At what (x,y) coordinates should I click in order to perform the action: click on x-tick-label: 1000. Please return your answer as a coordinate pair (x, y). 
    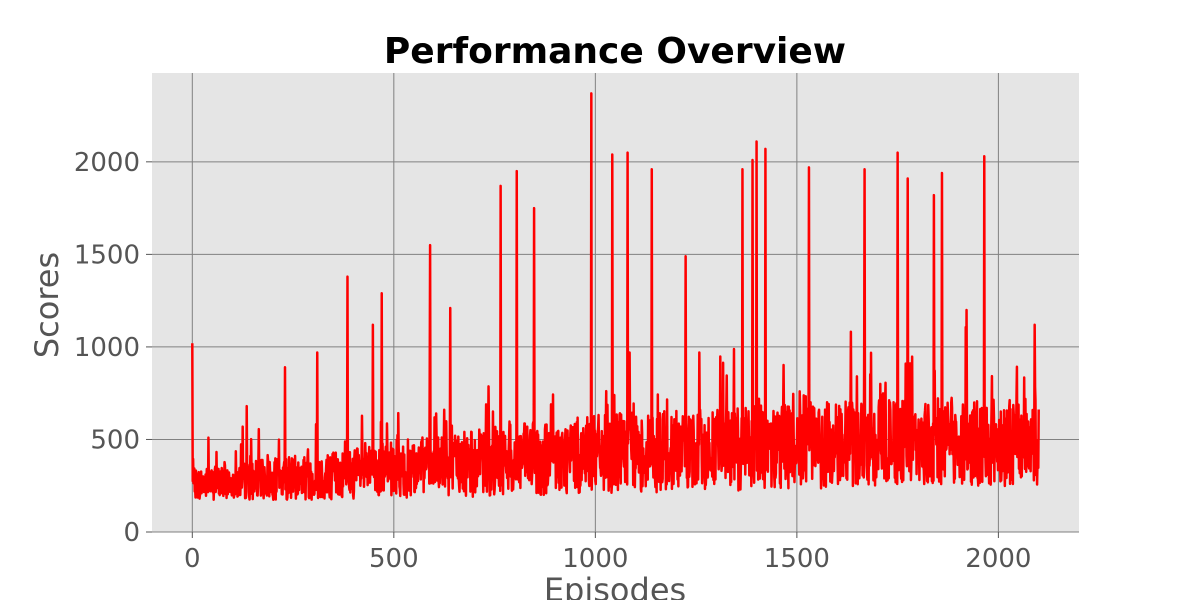
    Looking at the image, I should click on (595, 559).